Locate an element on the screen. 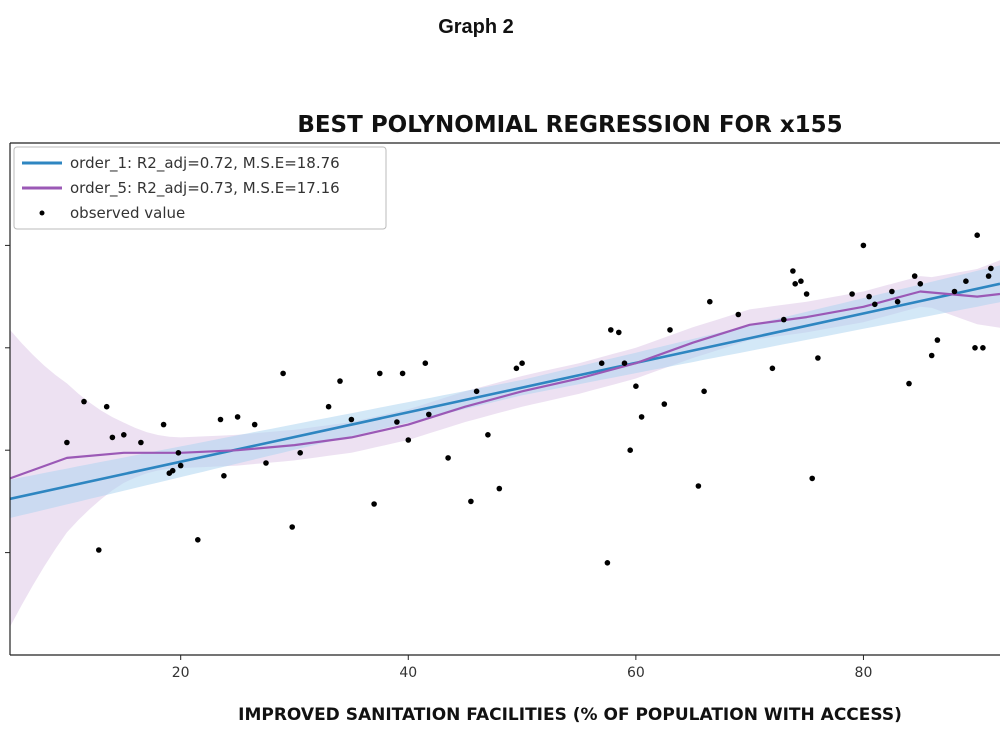  x-tick-label: 80 is located at coordinates (864, 673).